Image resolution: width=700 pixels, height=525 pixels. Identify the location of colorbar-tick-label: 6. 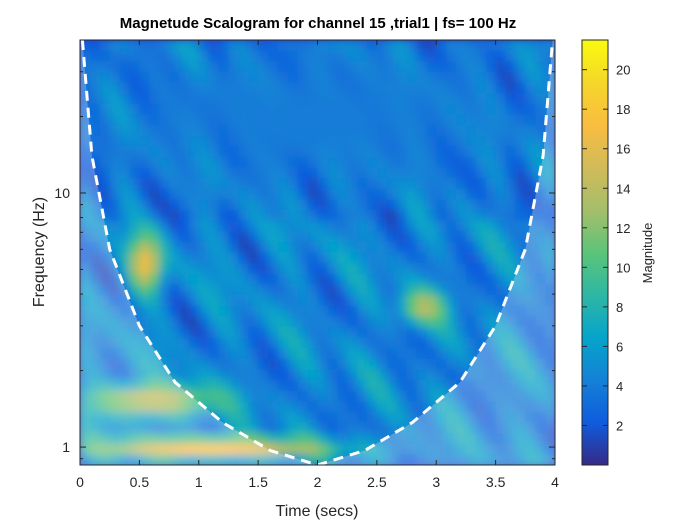
(619, 346).